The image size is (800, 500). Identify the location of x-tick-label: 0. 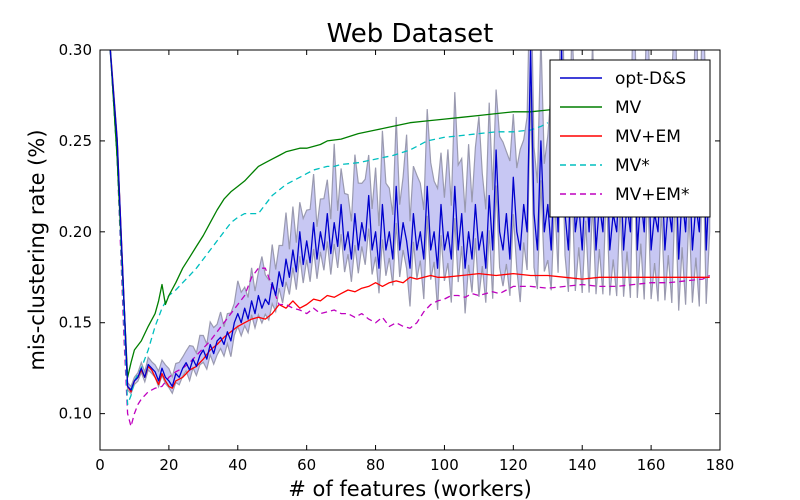
(100, 465).